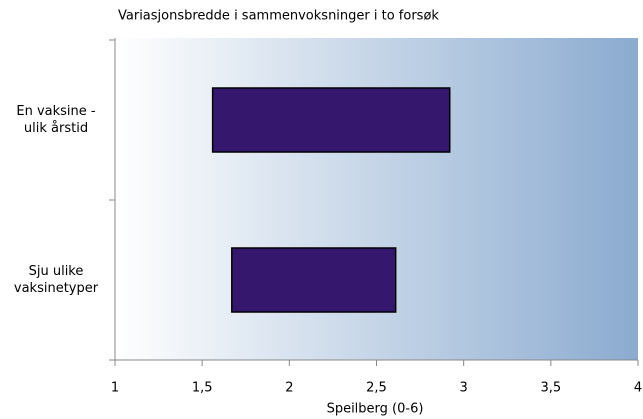 This screenshot has height=419, width=643. Describe the element at coordinates (289, 388) in the screenshot. I see `x-tick-label: 2` at that location.